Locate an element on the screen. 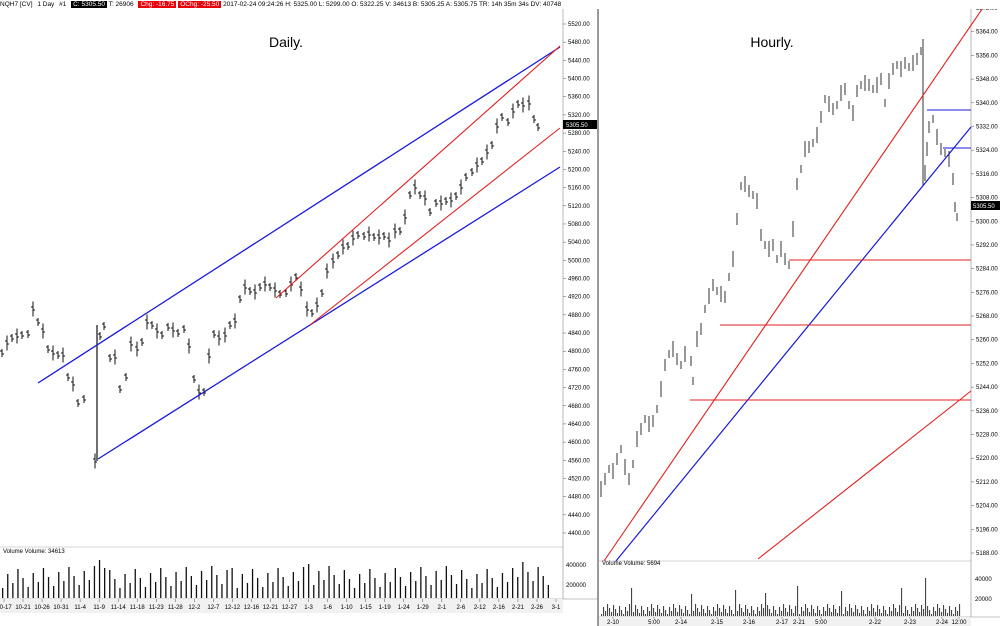  date-tick-label: 3-1 is located at coordinates (556, 608).